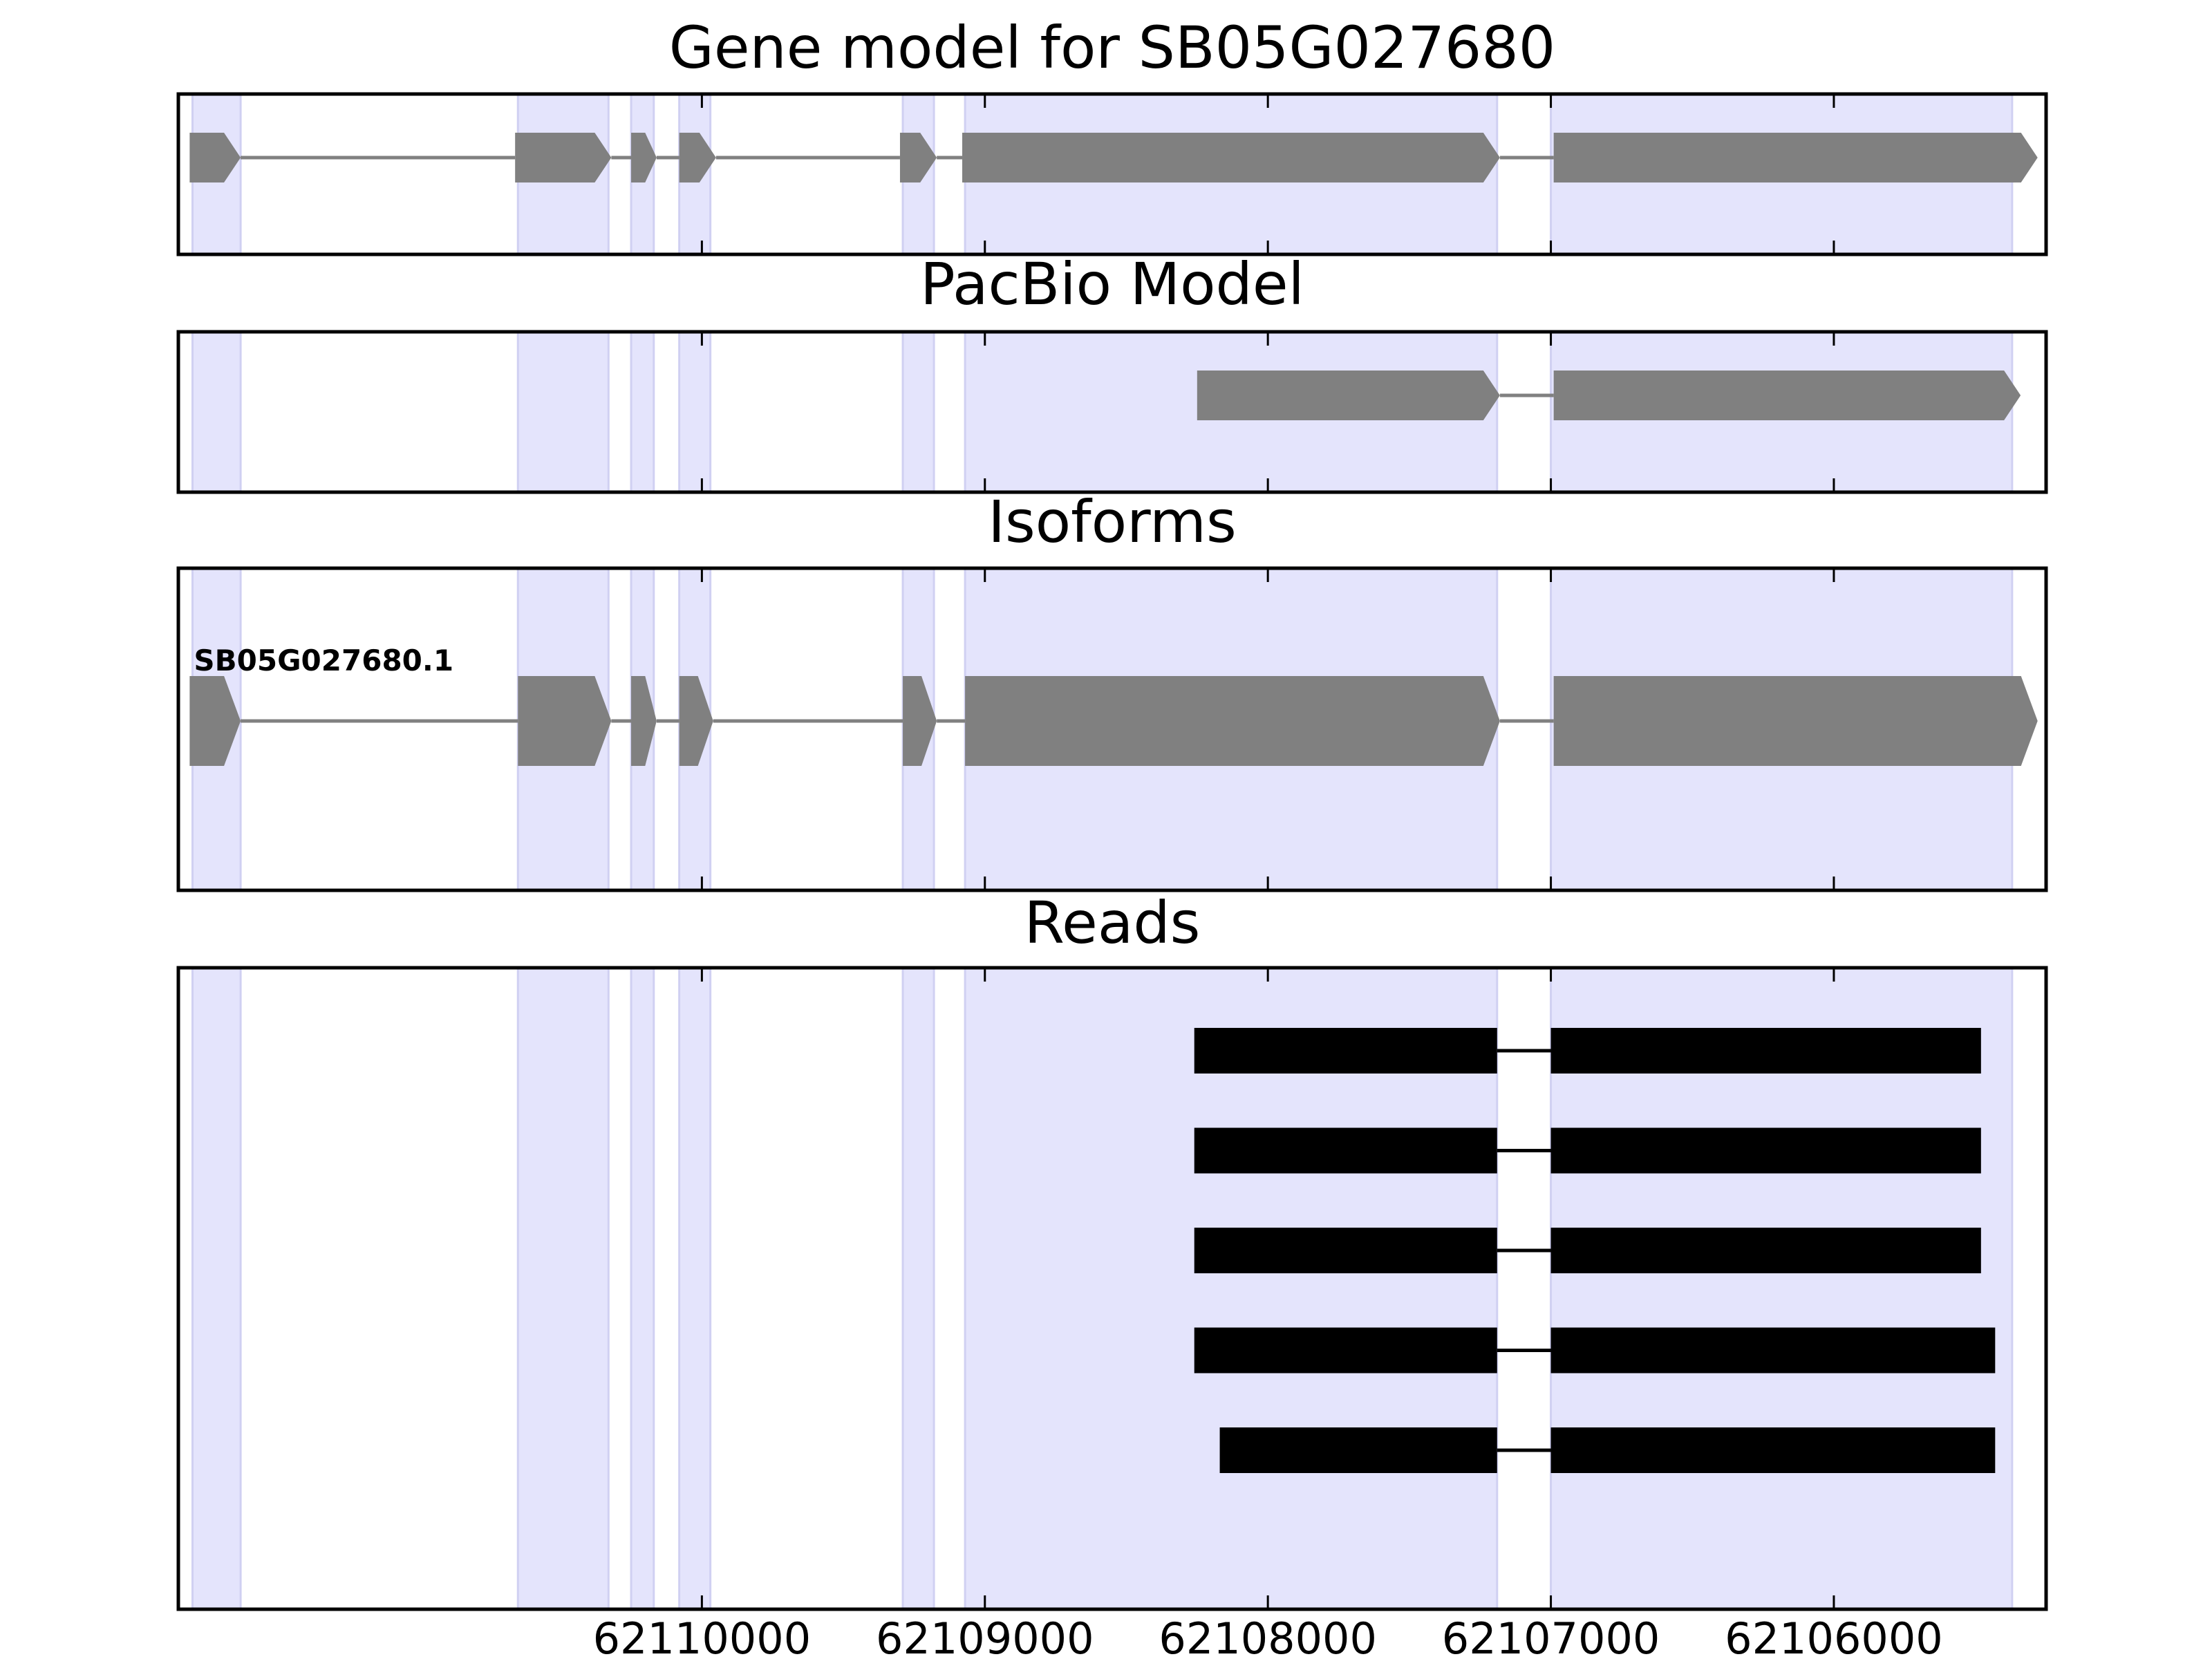 This screenshot has width=2212, height=1659. What do you see at coordinates (1551, 1636) in the screenshot?
I see `x-tick-label: 62107000` at bounding box center [1551, 1636].